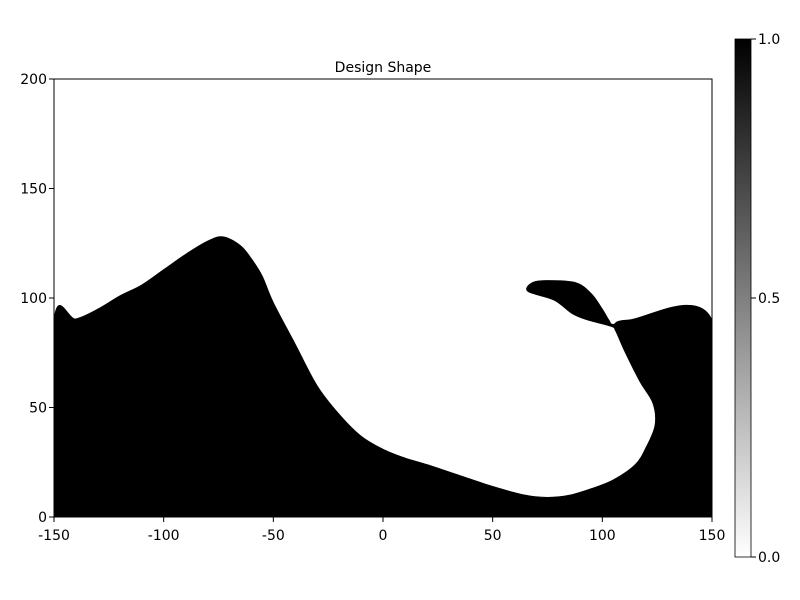  I want to click on x-tick-label: -50, so click(273, 536).